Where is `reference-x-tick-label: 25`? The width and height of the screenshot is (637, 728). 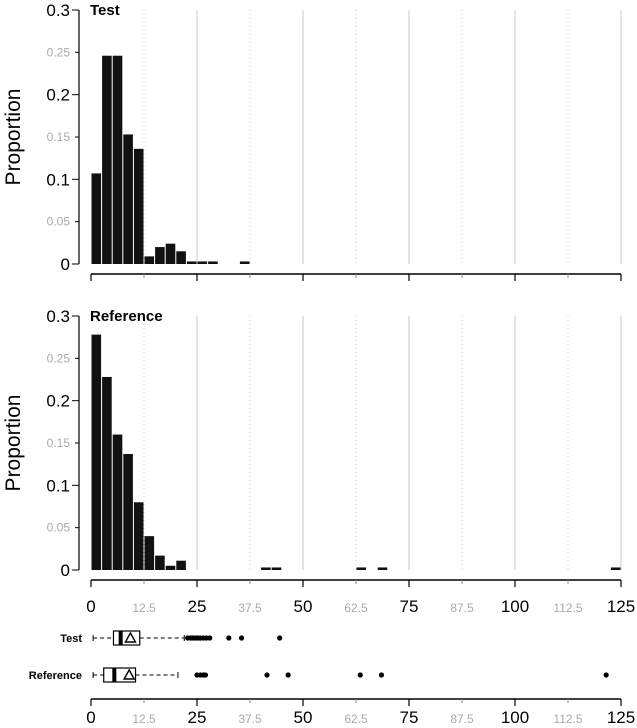 reference-x-tick-label: 25 is located at coordinates (197, 606).